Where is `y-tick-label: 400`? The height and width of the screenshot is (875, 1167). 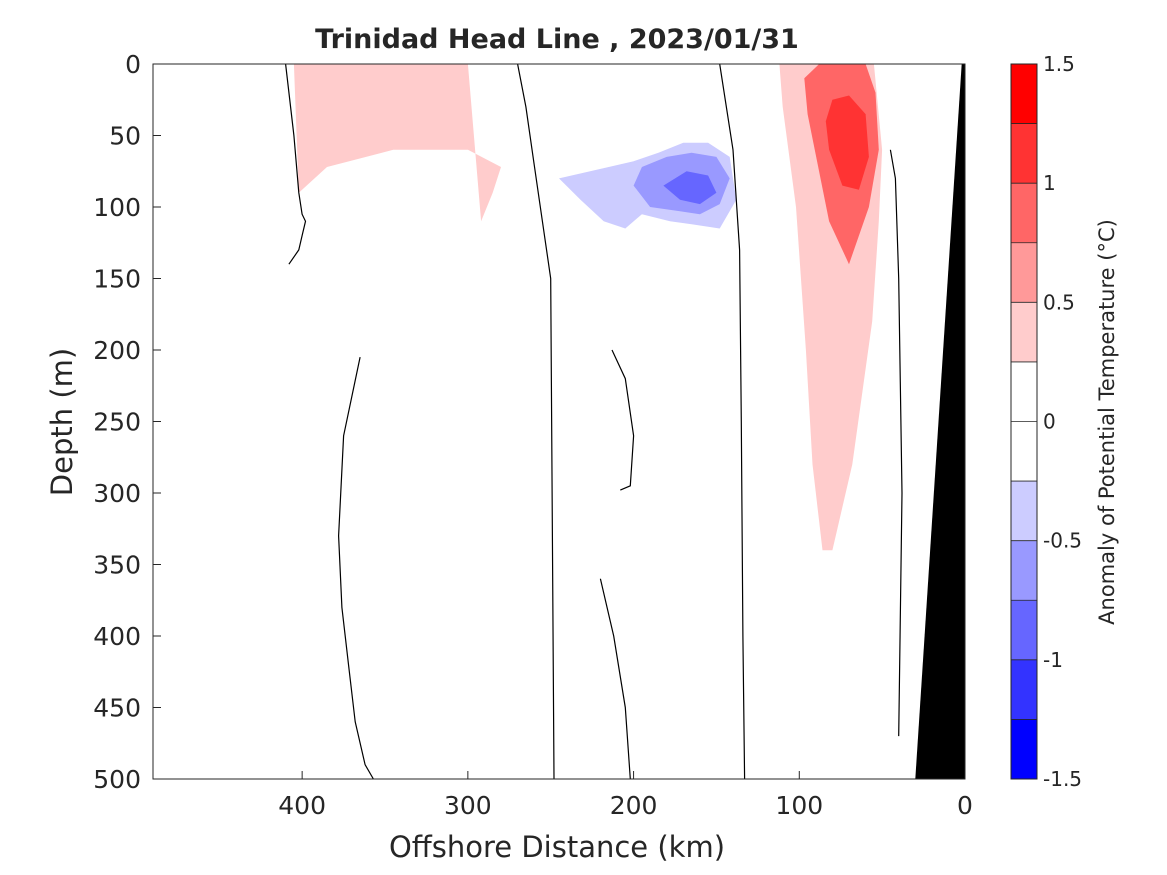 y-tick-label: 400 is located at coordinates (117, 636).